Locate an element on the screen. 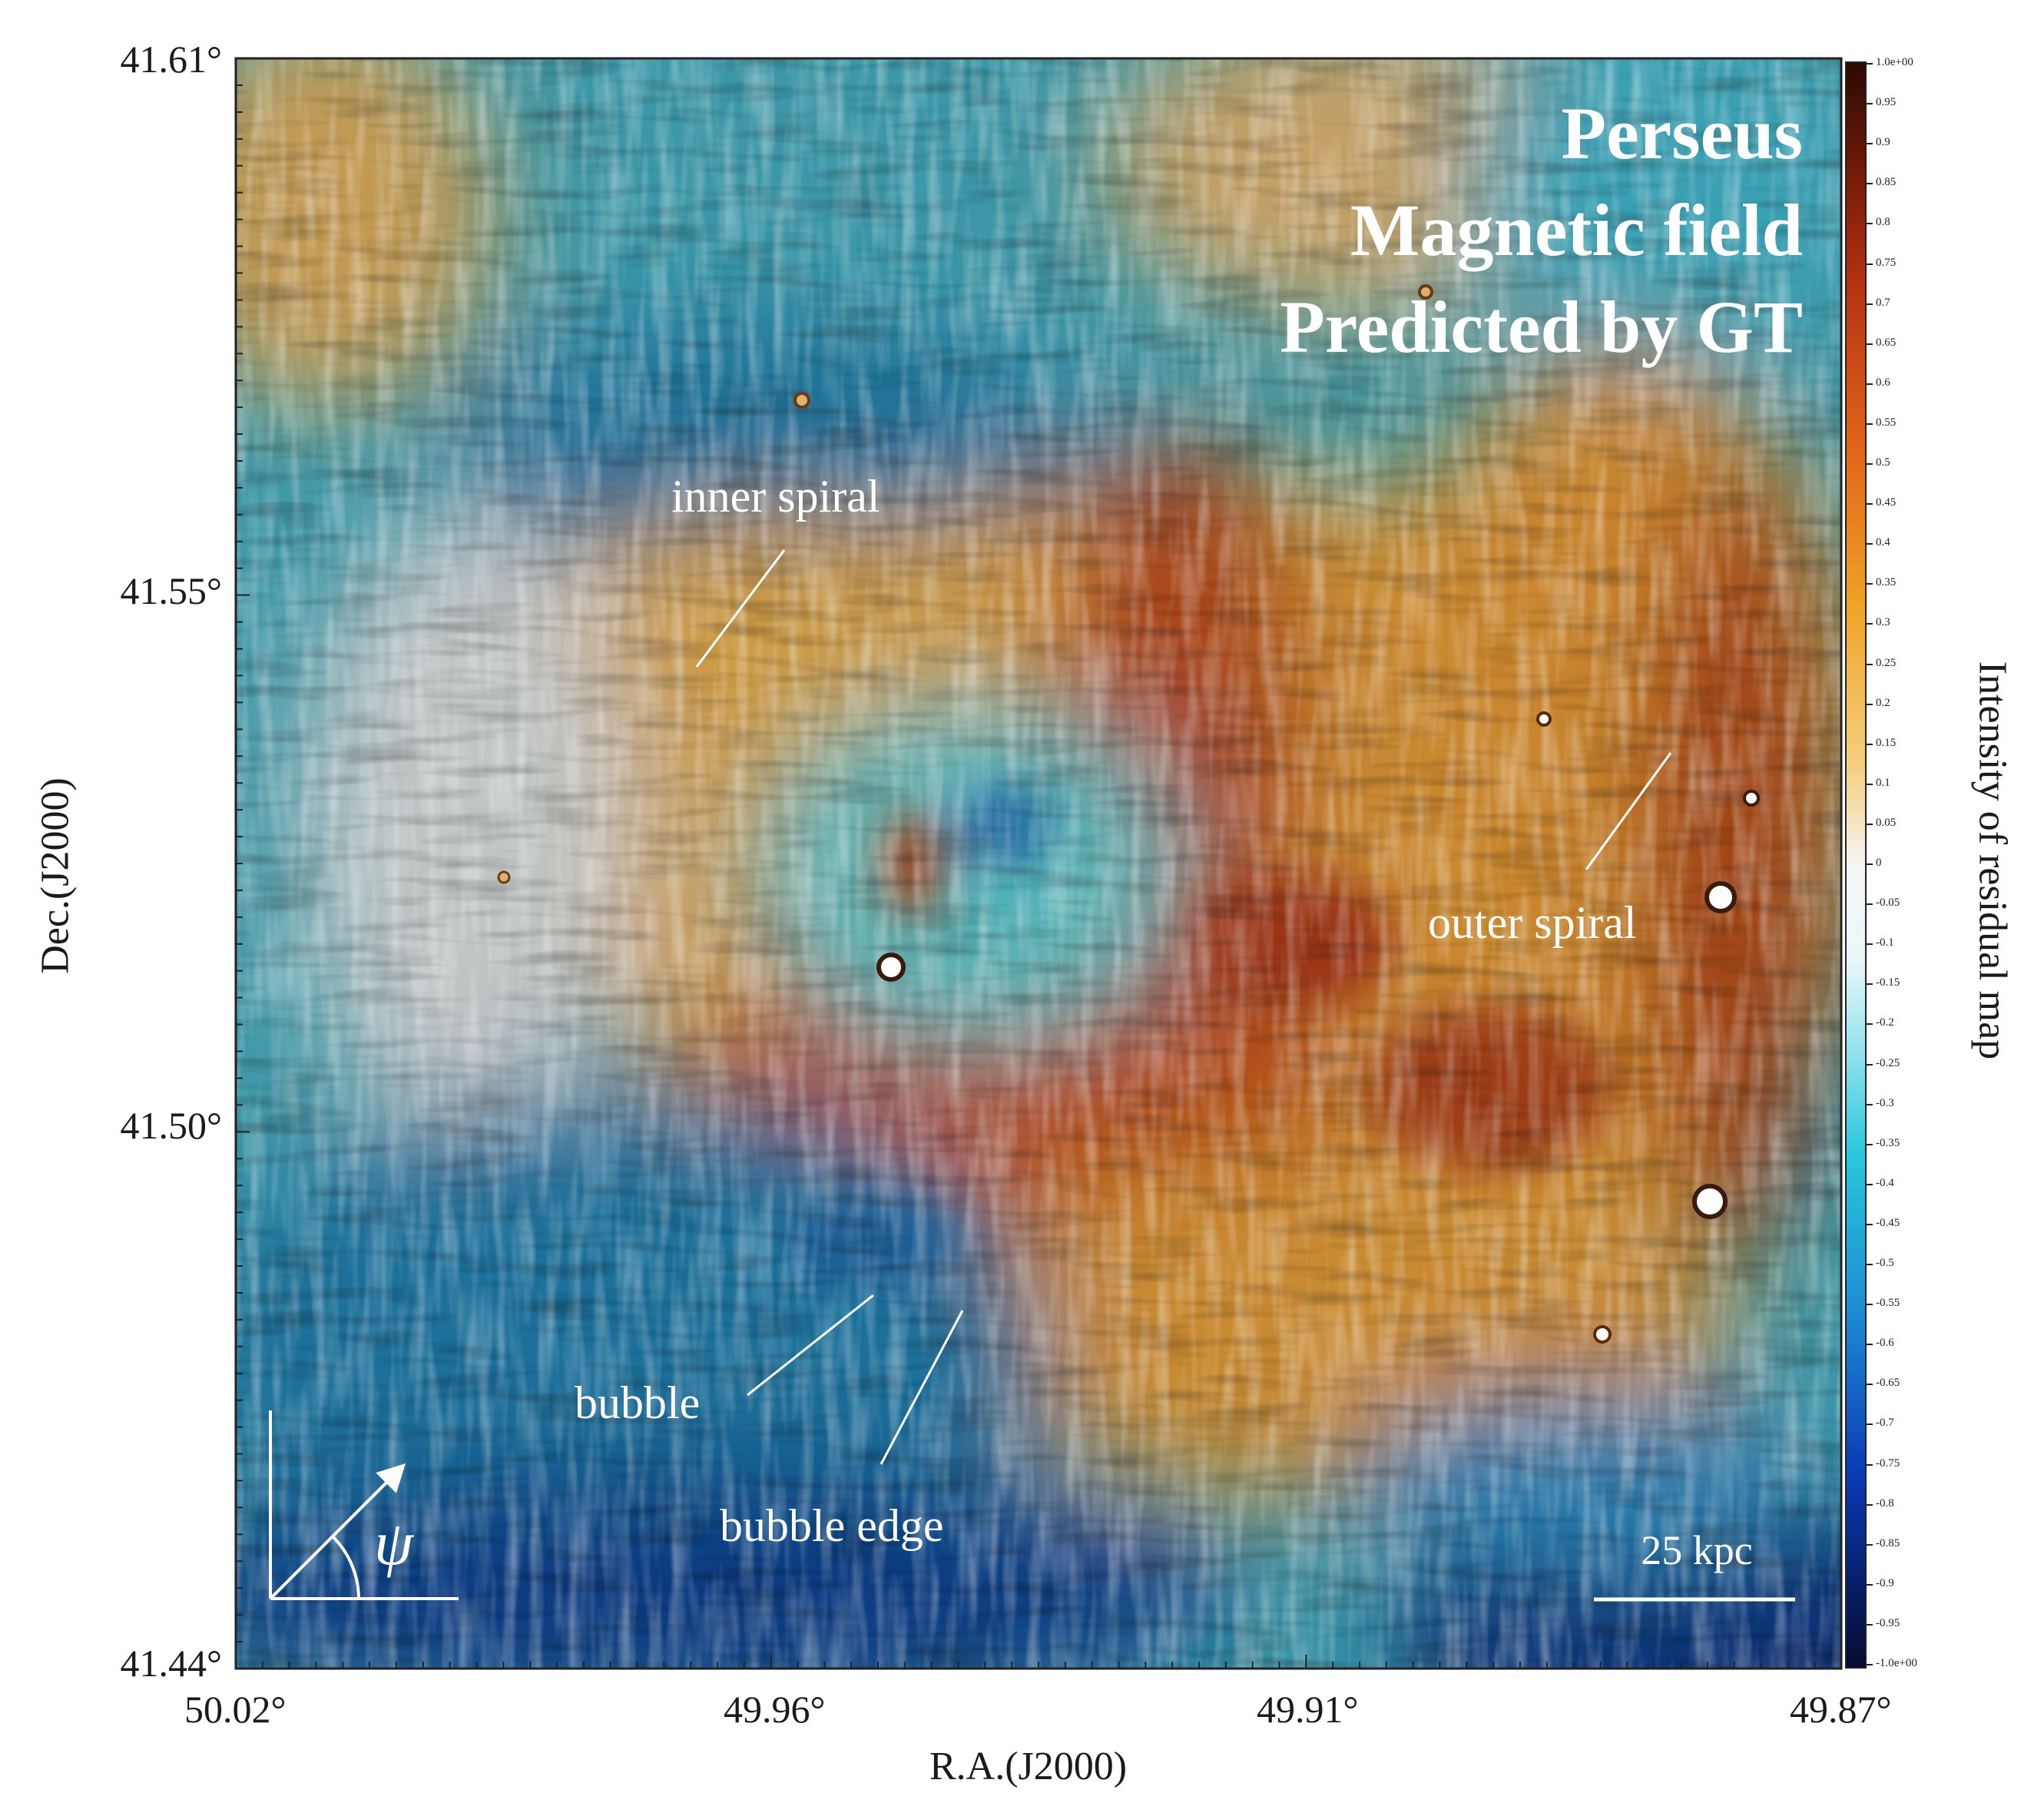 The width and height of the screenshot is (2044, 1793). colorbar-tick-label: 0.9 is located at coordinates (1883, 142).